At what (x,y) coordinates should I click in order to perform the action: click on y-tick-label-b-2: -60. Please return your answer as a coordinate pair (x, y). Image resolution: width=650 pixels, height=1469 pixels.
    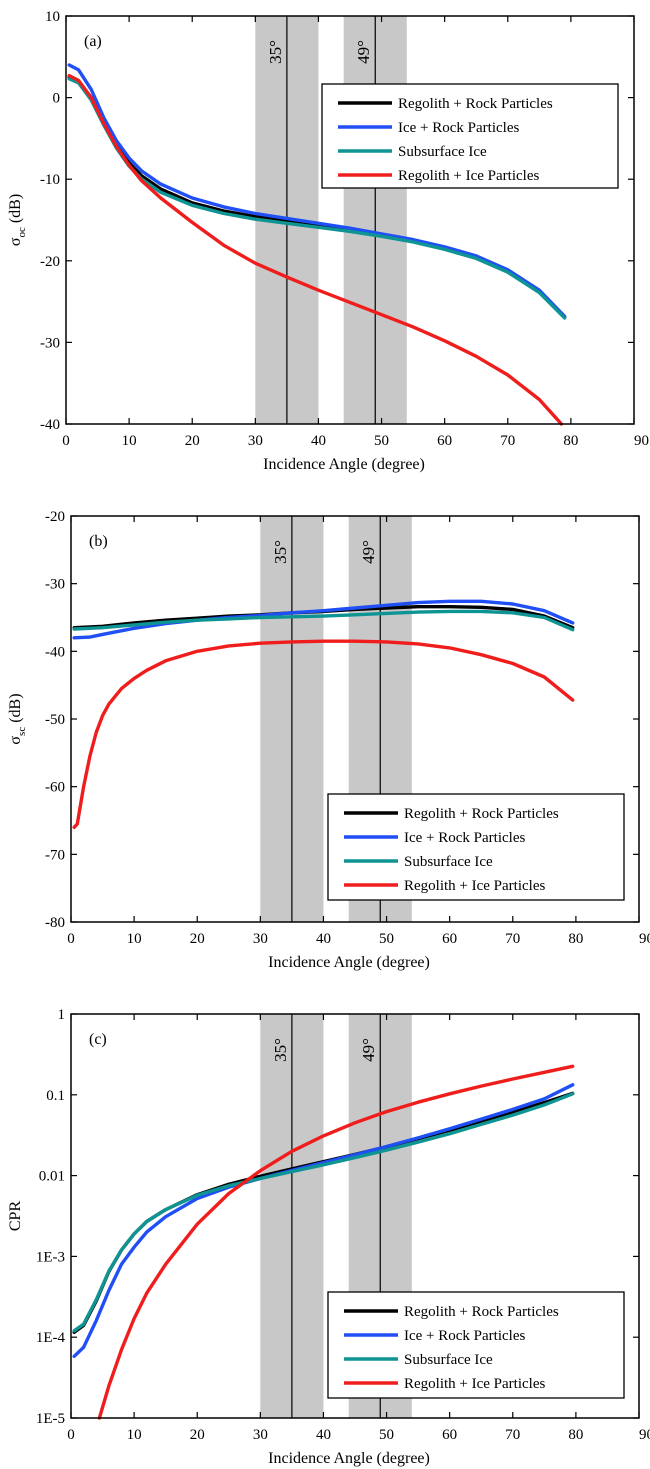
    Looking at the image, I should click on (55, 788).